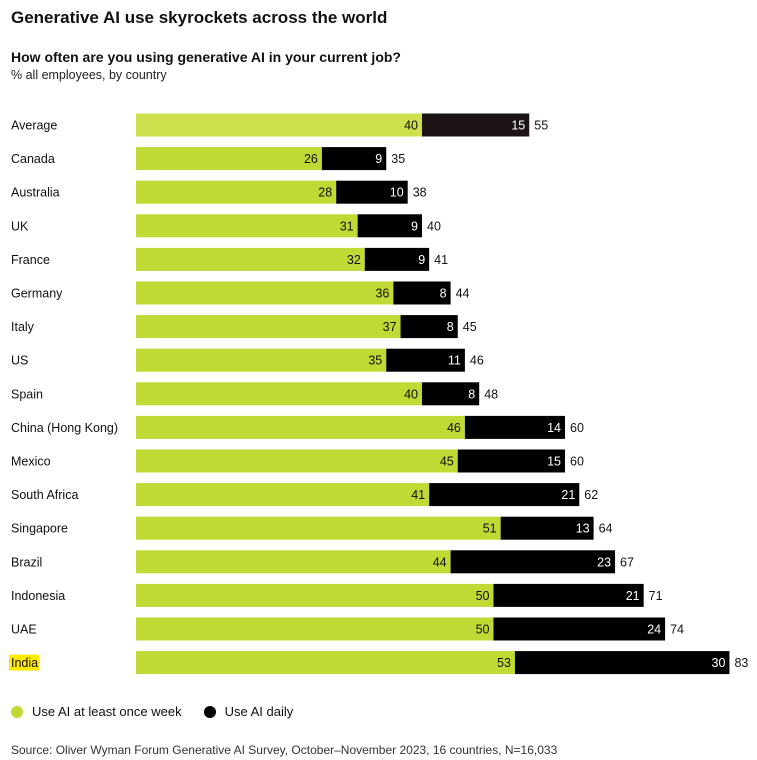 The height and width of the screenshot is (760, 757). What do you see at coordinates (656, 596) in the screenshot?
I see `data-label-total: 71` at bounding box center [656, 596].